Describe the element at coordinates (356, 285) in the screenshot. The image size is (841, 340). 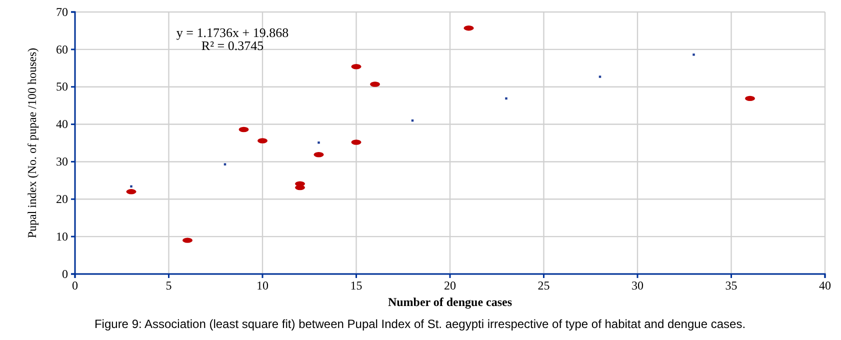
I see `x-tick-label: 15` at that location.